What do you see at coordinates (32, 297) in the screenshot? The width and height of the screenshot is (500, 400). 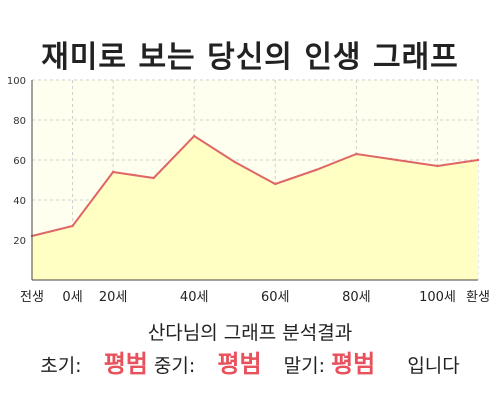 I see `x-tick-label: 전생` at bounding box center [32, 297].